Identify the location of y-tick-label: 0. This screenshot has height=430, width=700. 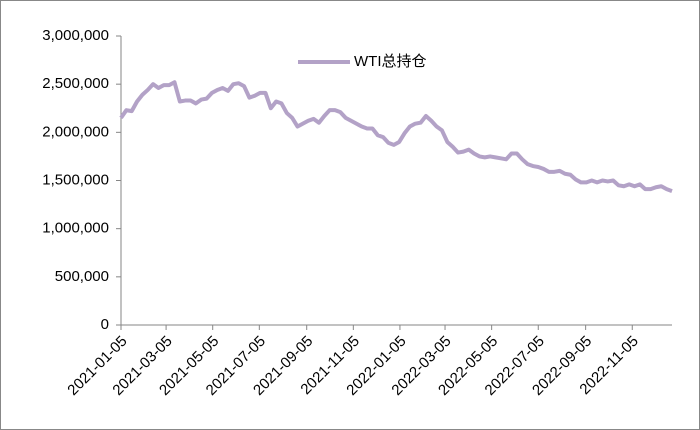
(105, 324).